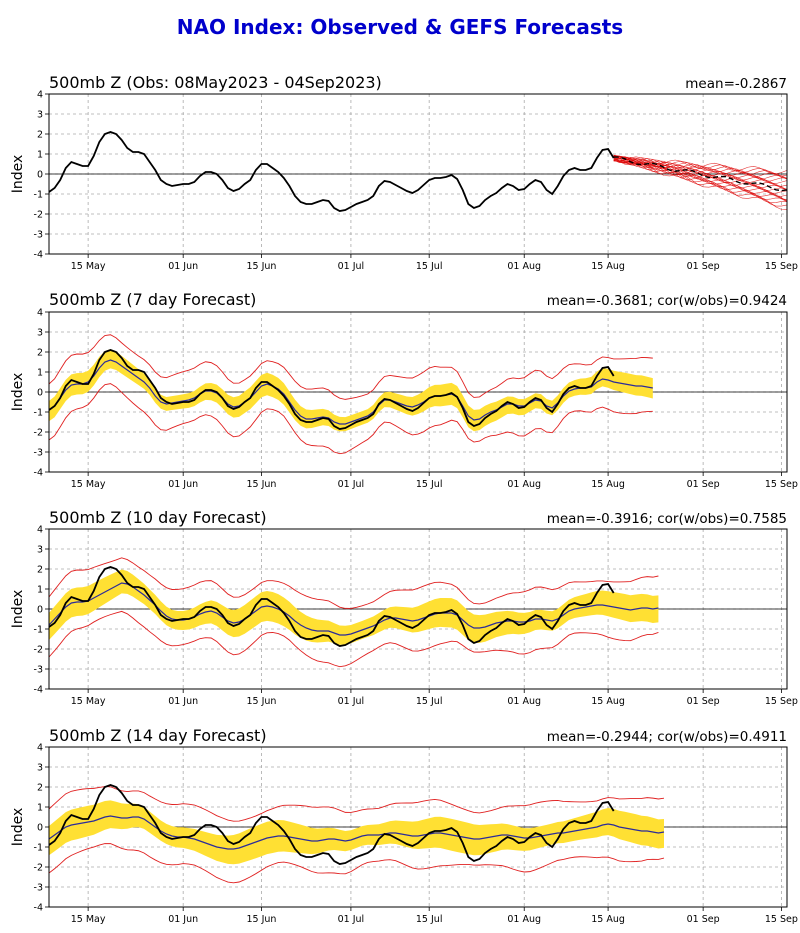  I want to click on ensemble-mean-line, so click(353, 609).